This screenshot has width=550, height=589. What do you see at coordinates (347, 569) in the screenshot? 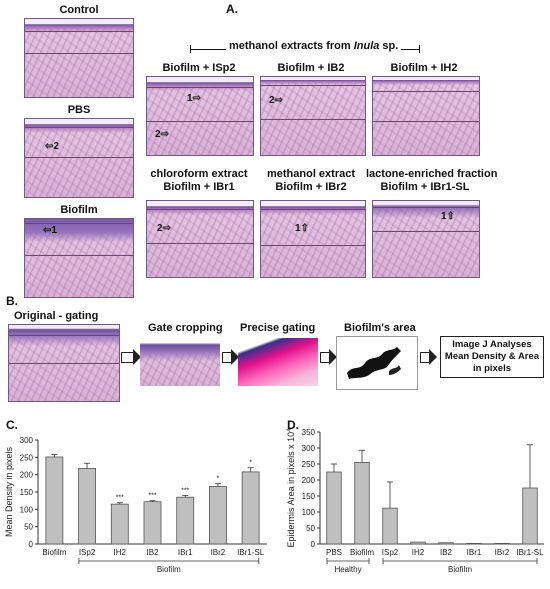
I see `group-label: Healthy` at bounding box center [347, 569].